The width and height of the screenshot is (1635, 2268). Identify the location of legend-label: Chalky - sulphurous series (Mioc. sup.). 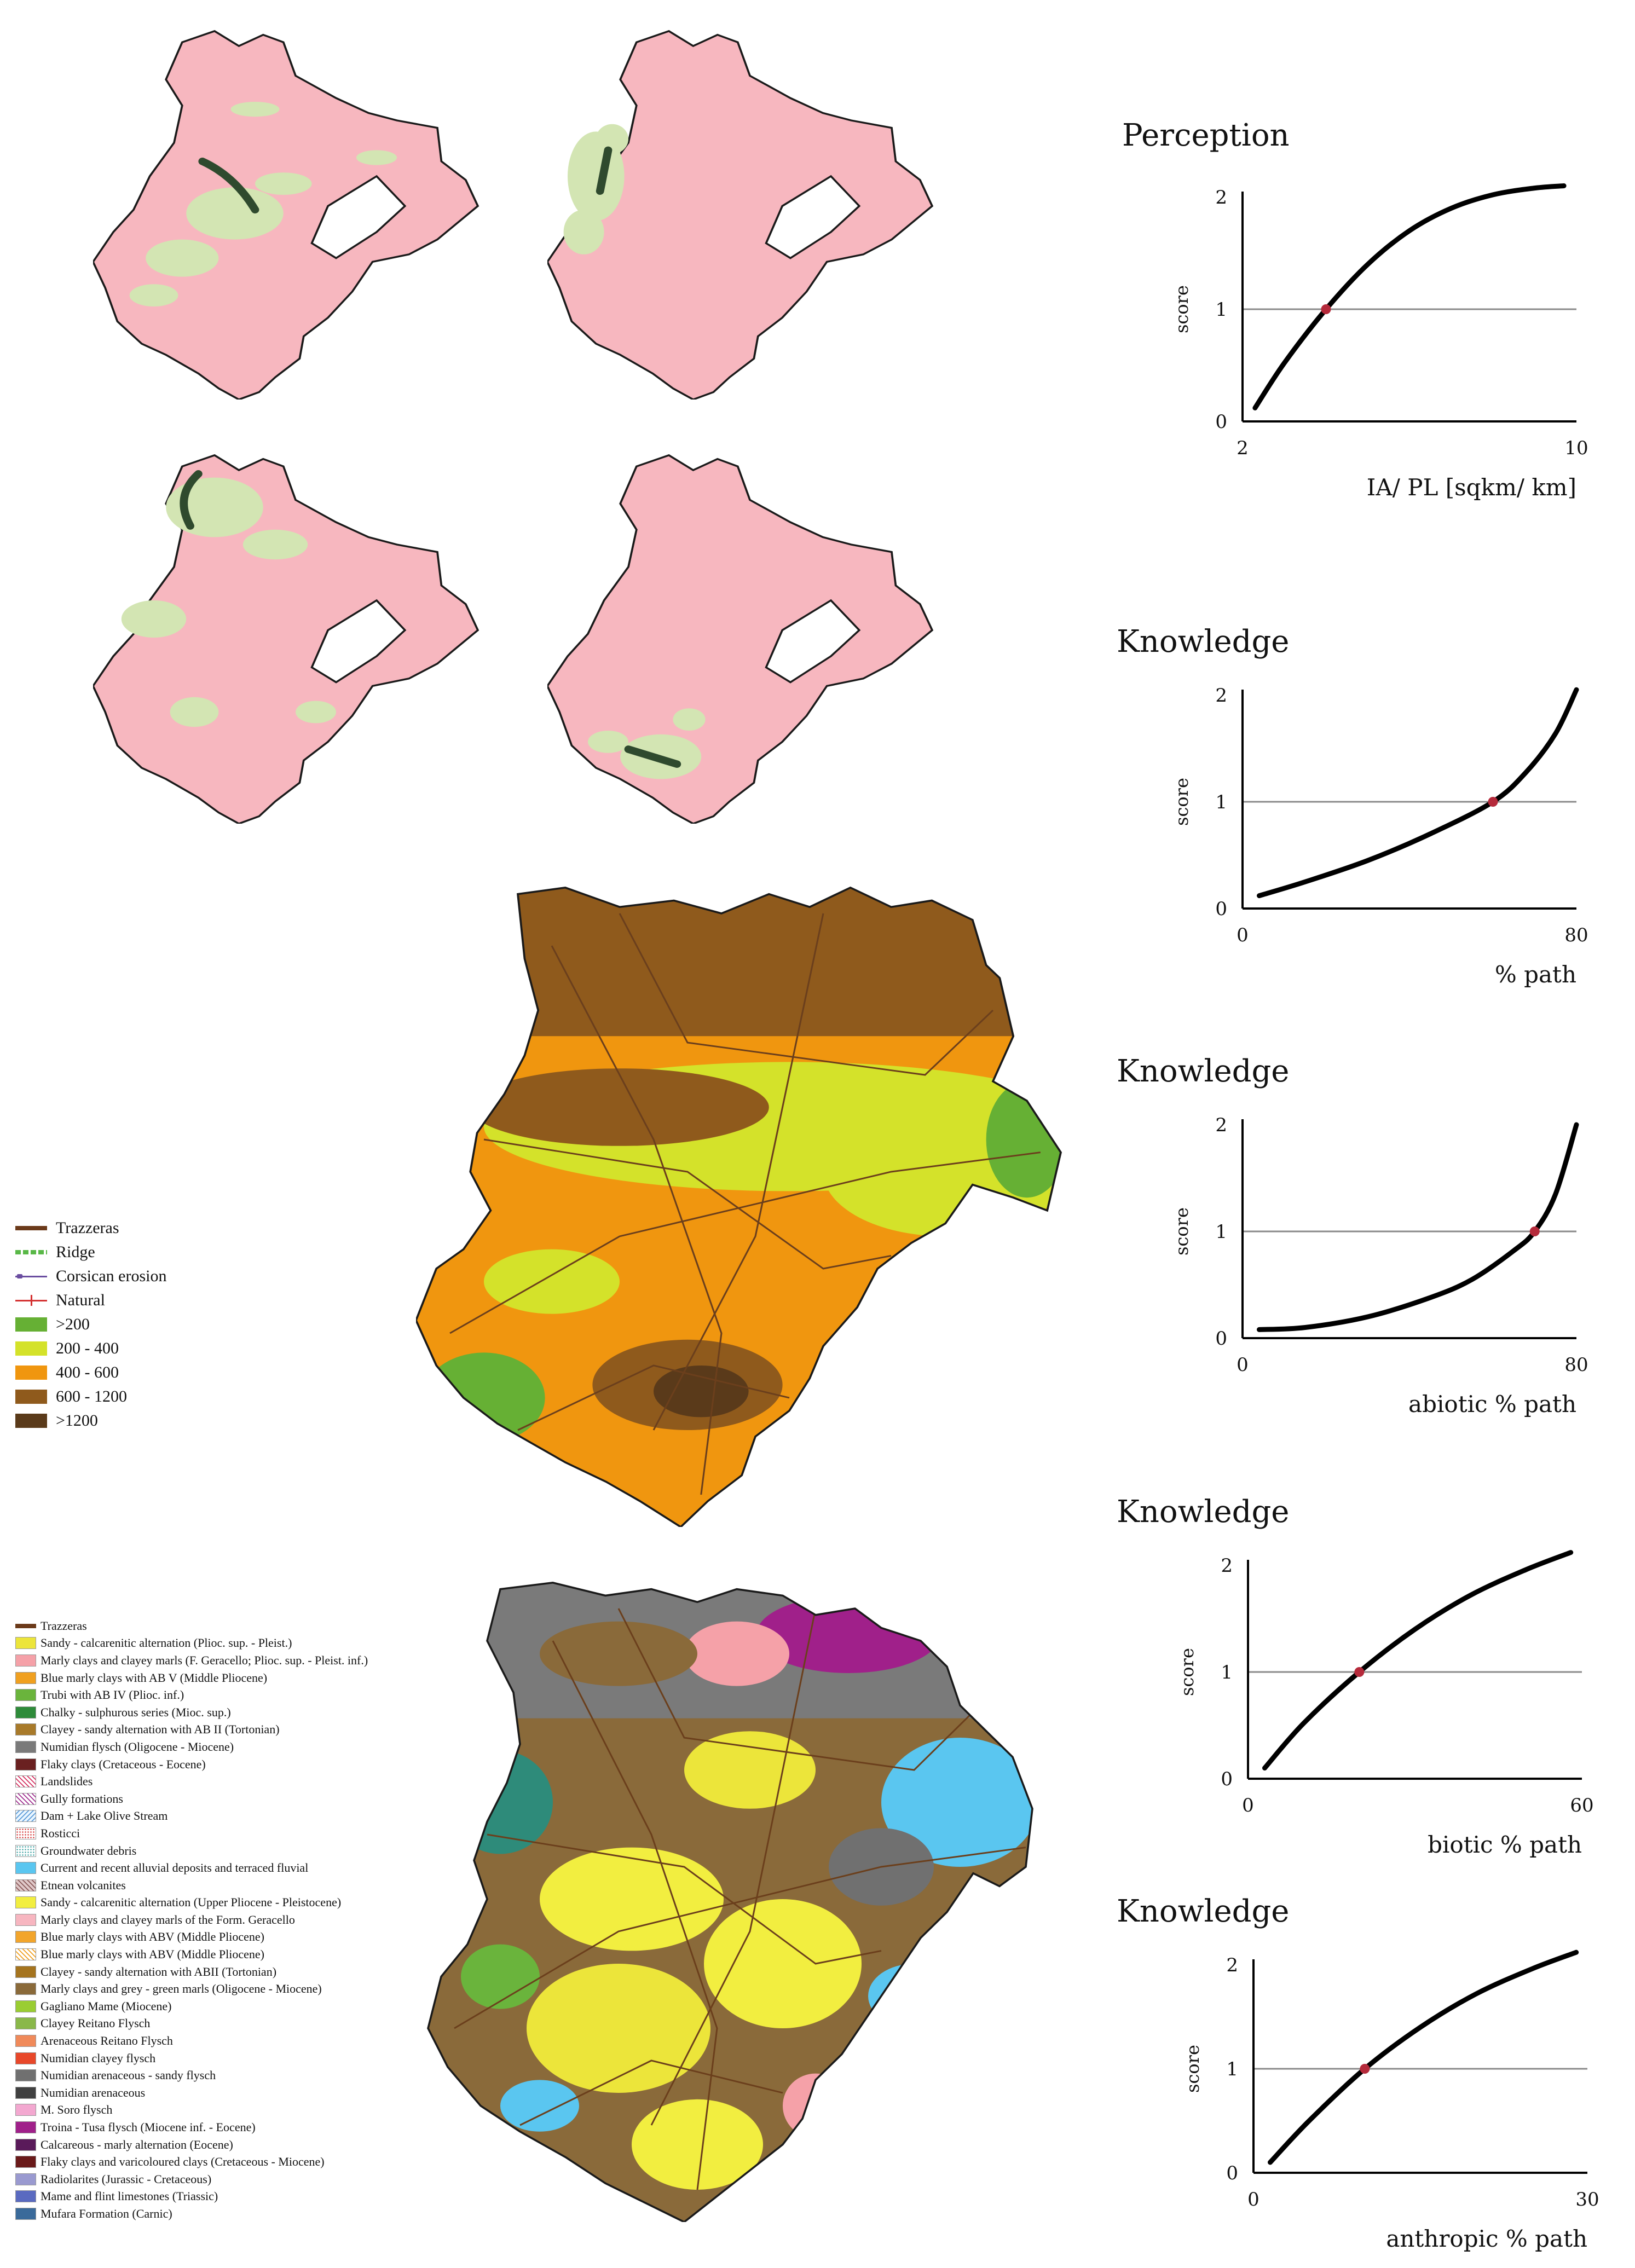
(136, 1712).